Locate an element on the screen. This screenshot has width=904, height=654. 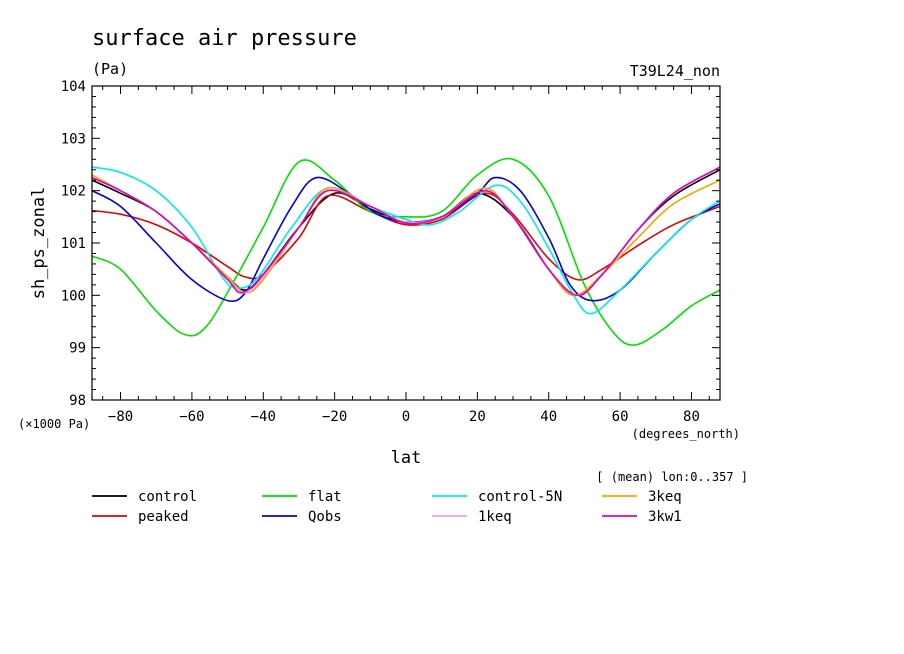
experiment-label: T39L24_non is located at coordinates (675, 71).